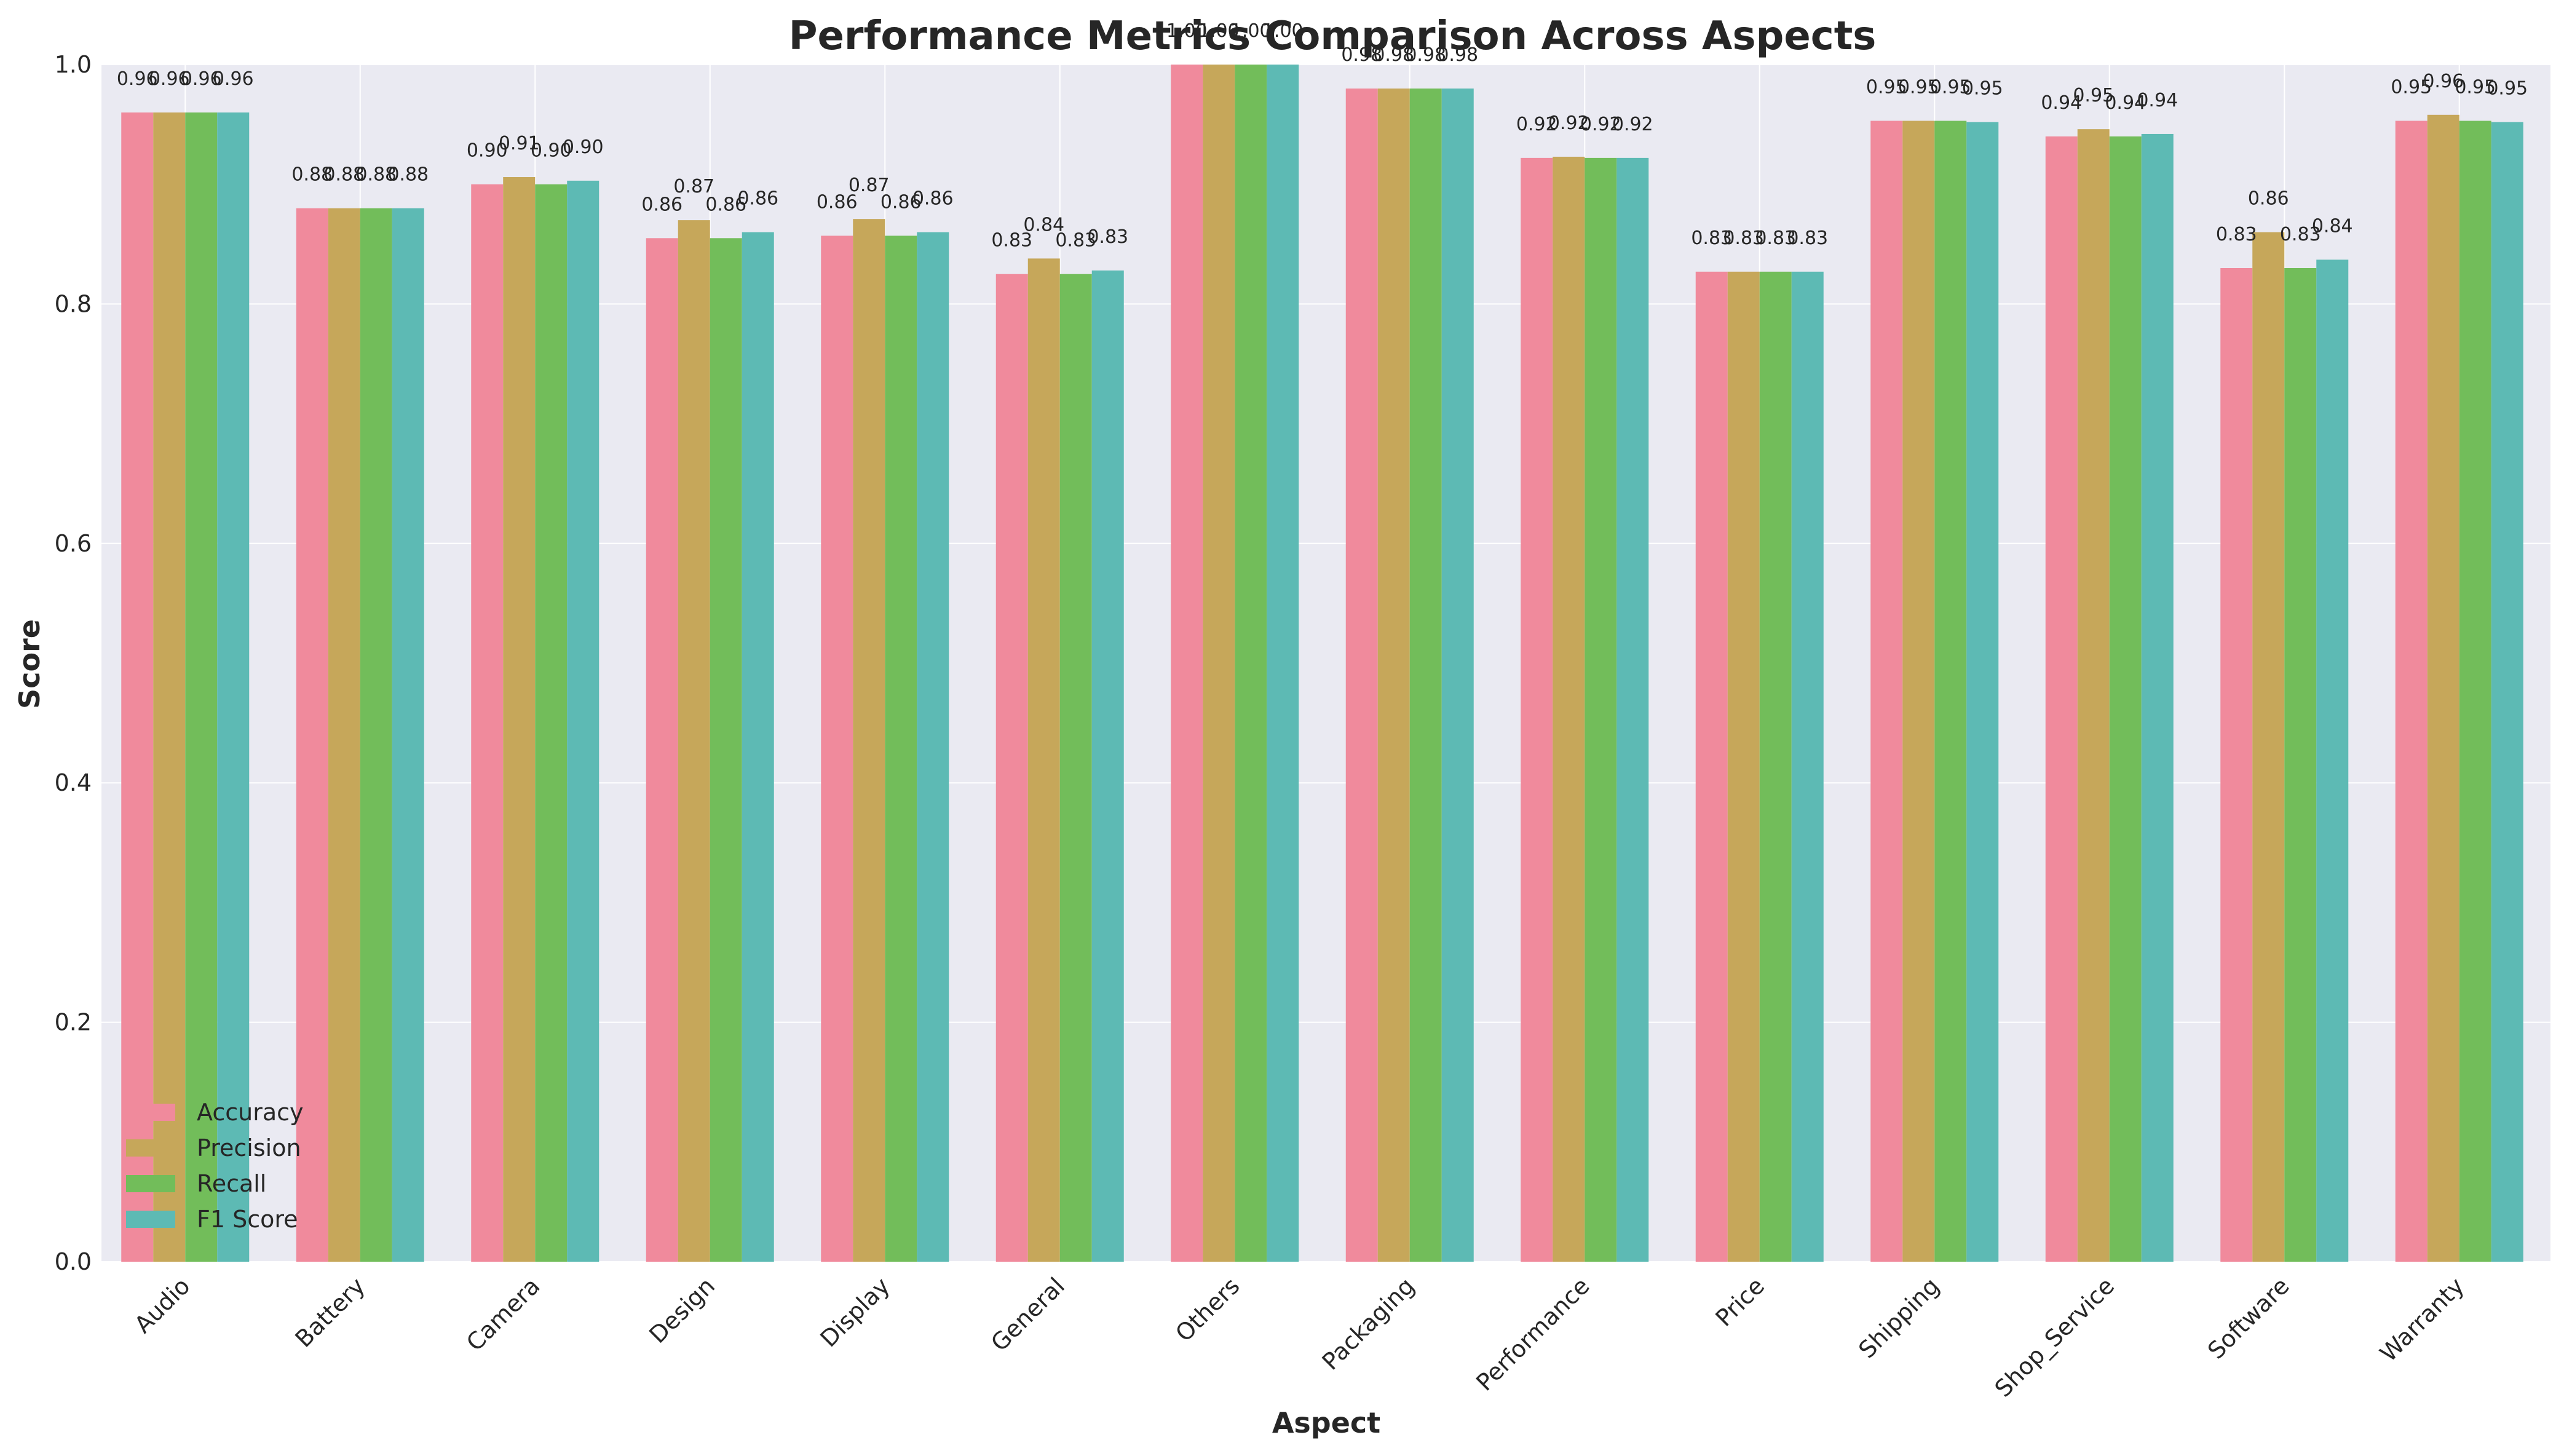  Describe the element at coordinates (1393, 675) in the screenshot. I see `bar-precision-packaging` at that location.